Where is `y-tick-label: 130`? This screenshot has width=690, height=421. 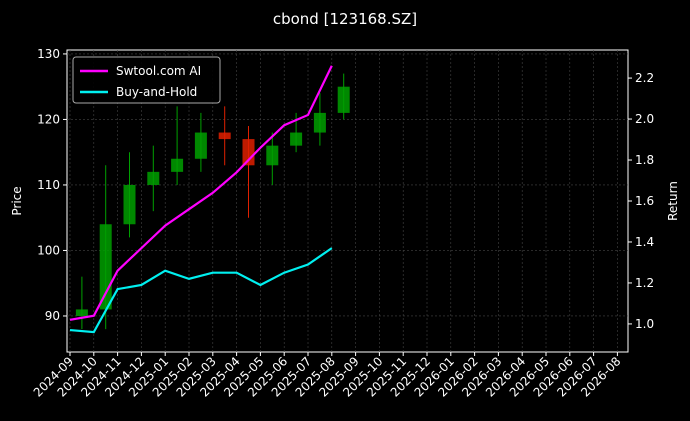 y-tick-label: 130 is located at coordinates (48, 54).